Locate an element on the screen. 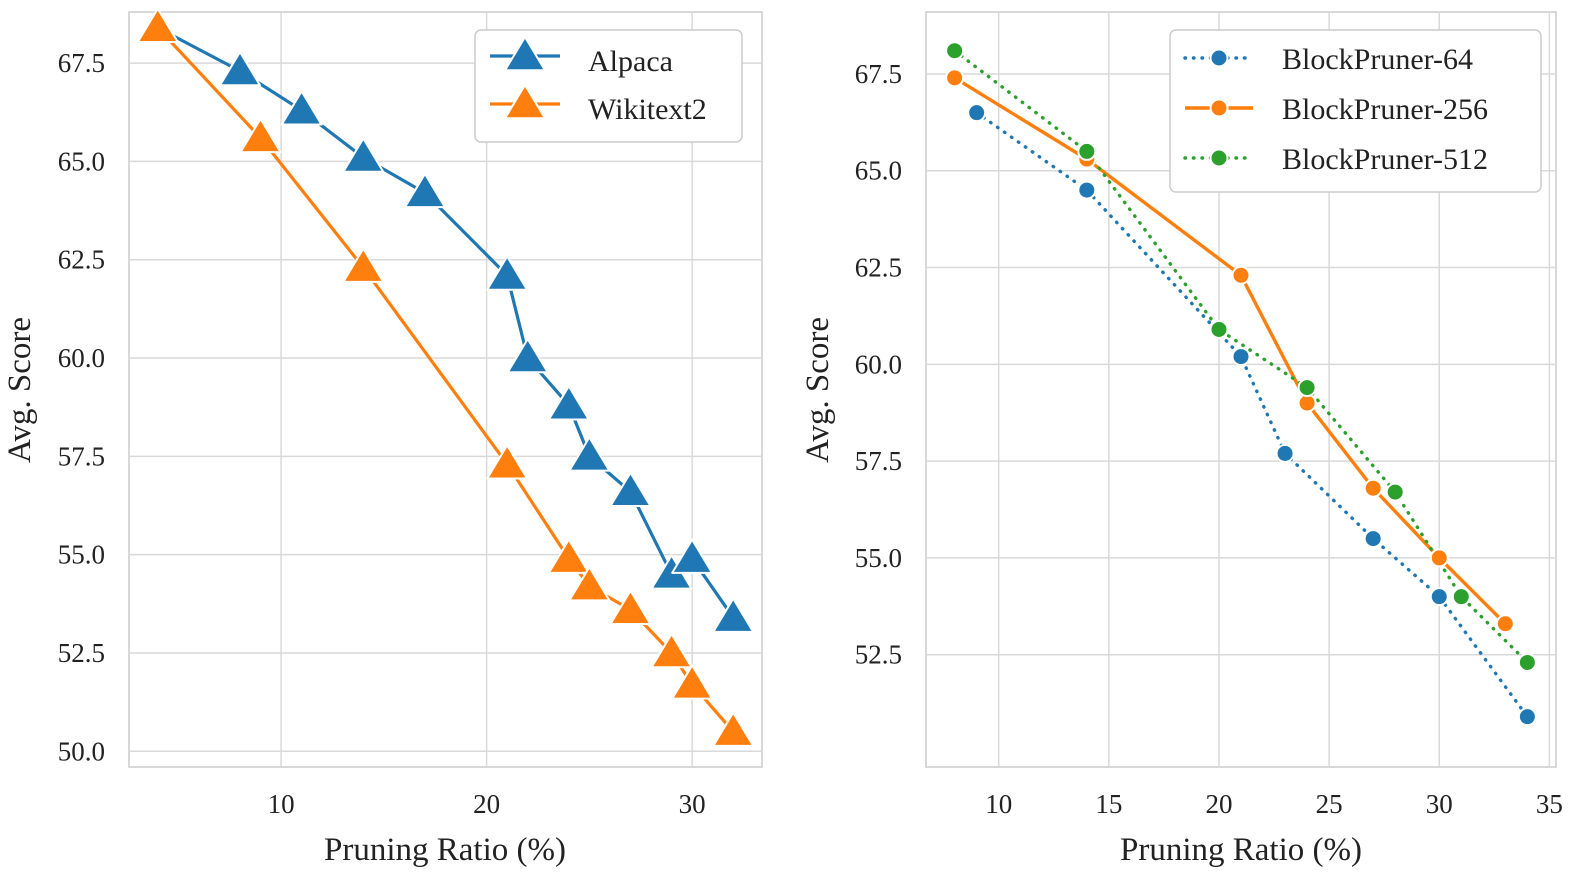  right-legend-label-blockpruner-256: BlockPruner-256 is located at coordinates (1385, 109).